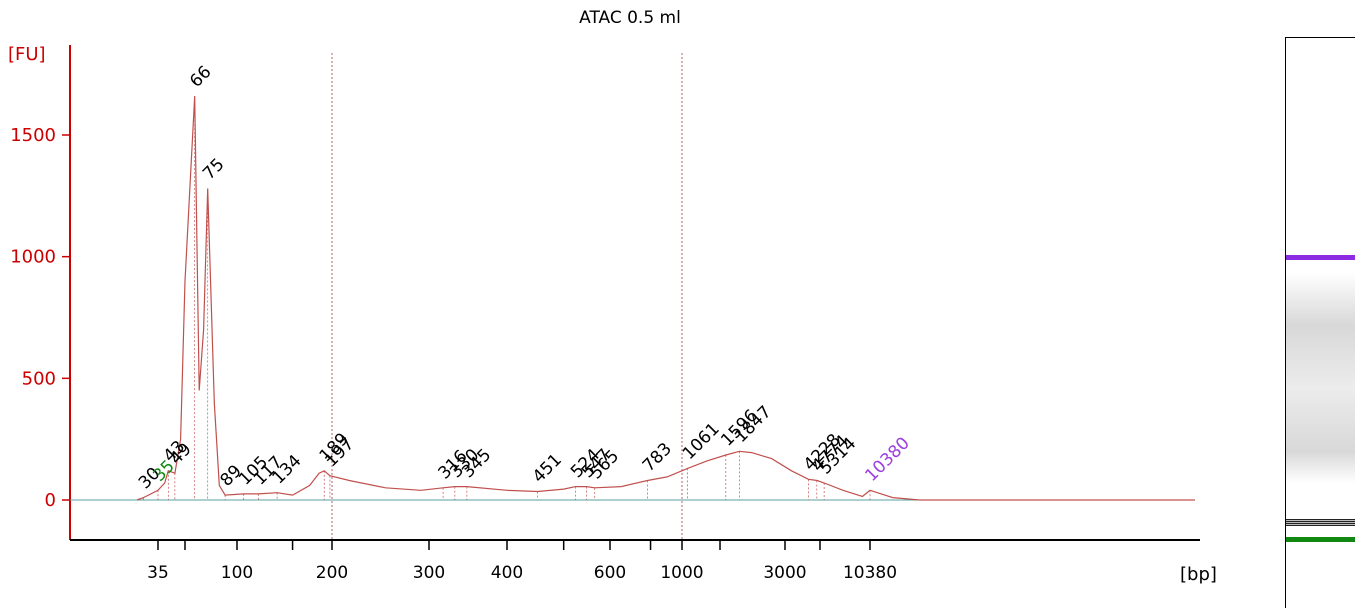 The height and width of the screenshot is (608, 1355). What do you see at coordinates (887, 459) in the screenshot?
I see `peak-label: 10380` at bounding box center [887, 459].